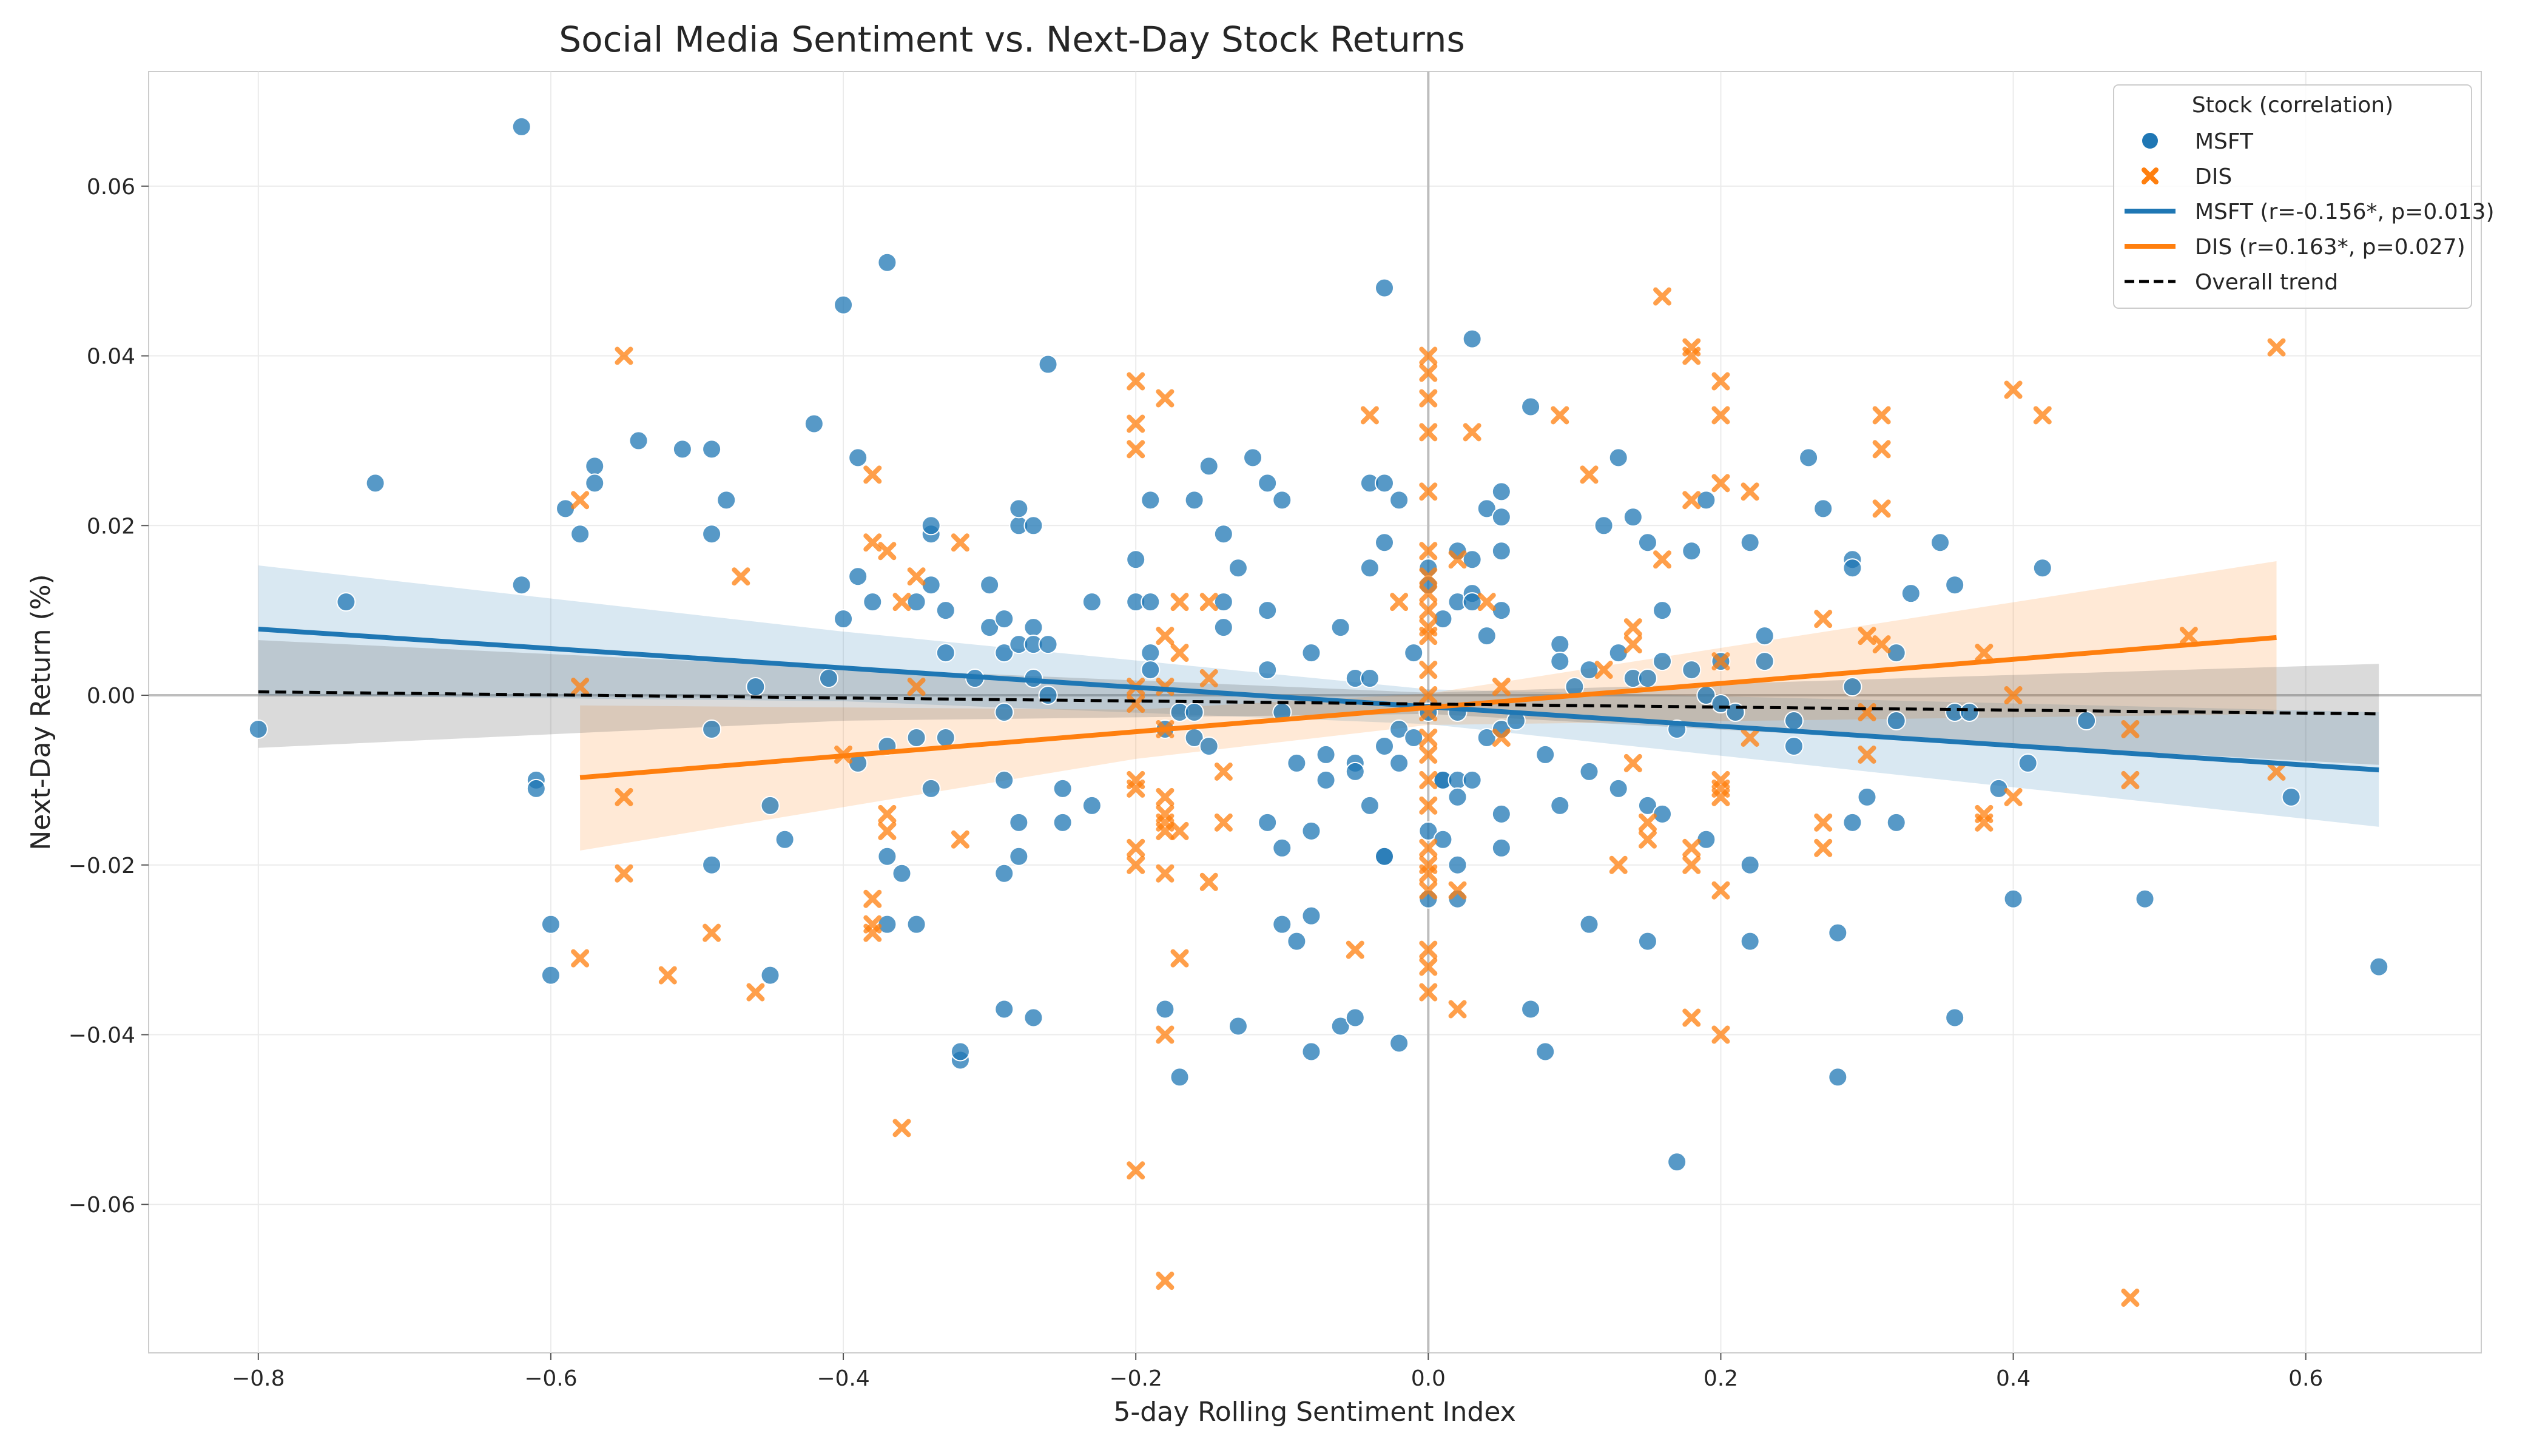 This screenshot has height=1456, width=2548. What do you see at coordinates (2187, 176) in the screenshot?
I see `legend-entry: DIS` at bounding box center [2187, 176].